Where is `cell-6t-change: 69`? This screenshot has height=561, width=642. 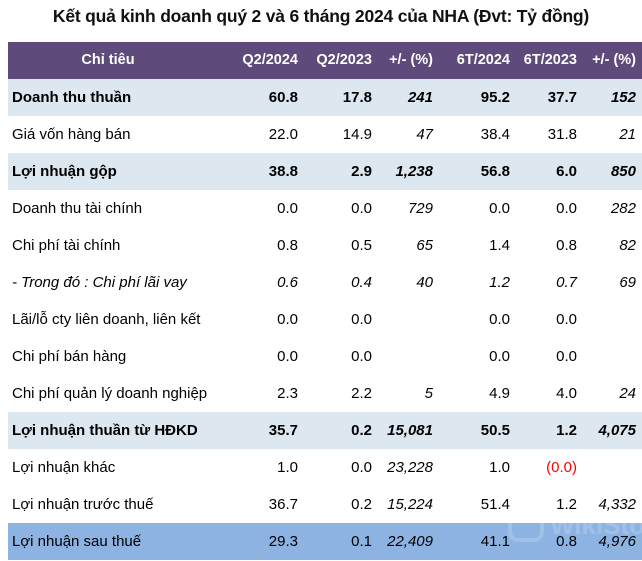
cell-6t-change: 69 is located at coordinates (627, 282).